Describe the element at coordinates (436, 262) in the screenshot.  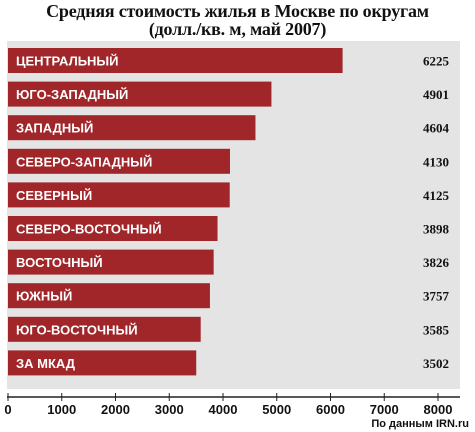
I see `bar-value-label: 3826` at that location.